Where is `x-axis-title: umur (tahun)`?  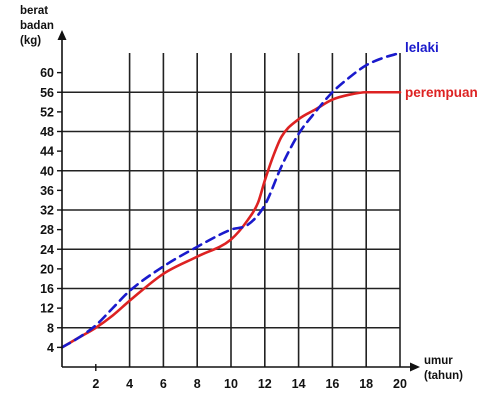
x-axis-title: umur (tahun) is located at coordinates (443, 368).